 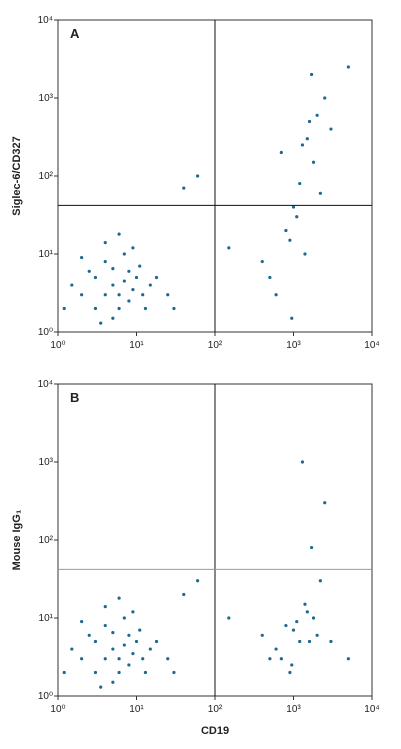 What do you see at coordinates (75, 33) in the screenshot?
I see `panel-label: A` at bounding box center [75, 33].